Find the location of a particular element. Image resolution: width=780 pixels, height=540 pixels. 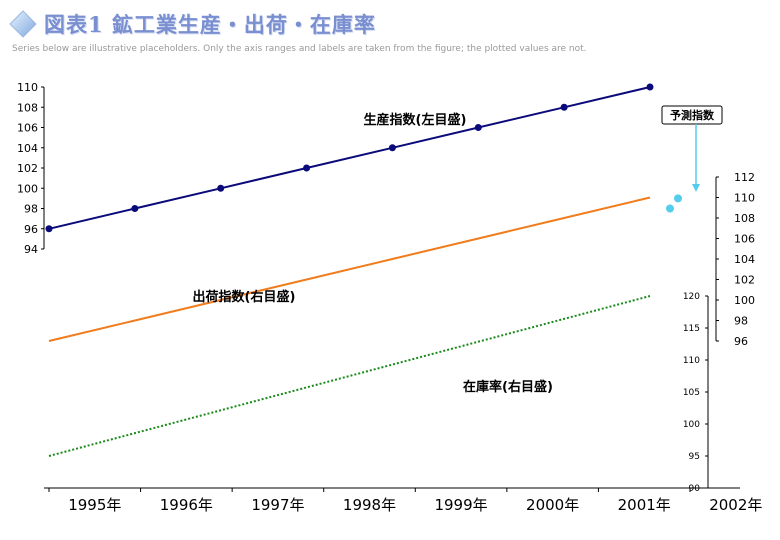

forecast-arrow-head is located at coordinates (696, 188).